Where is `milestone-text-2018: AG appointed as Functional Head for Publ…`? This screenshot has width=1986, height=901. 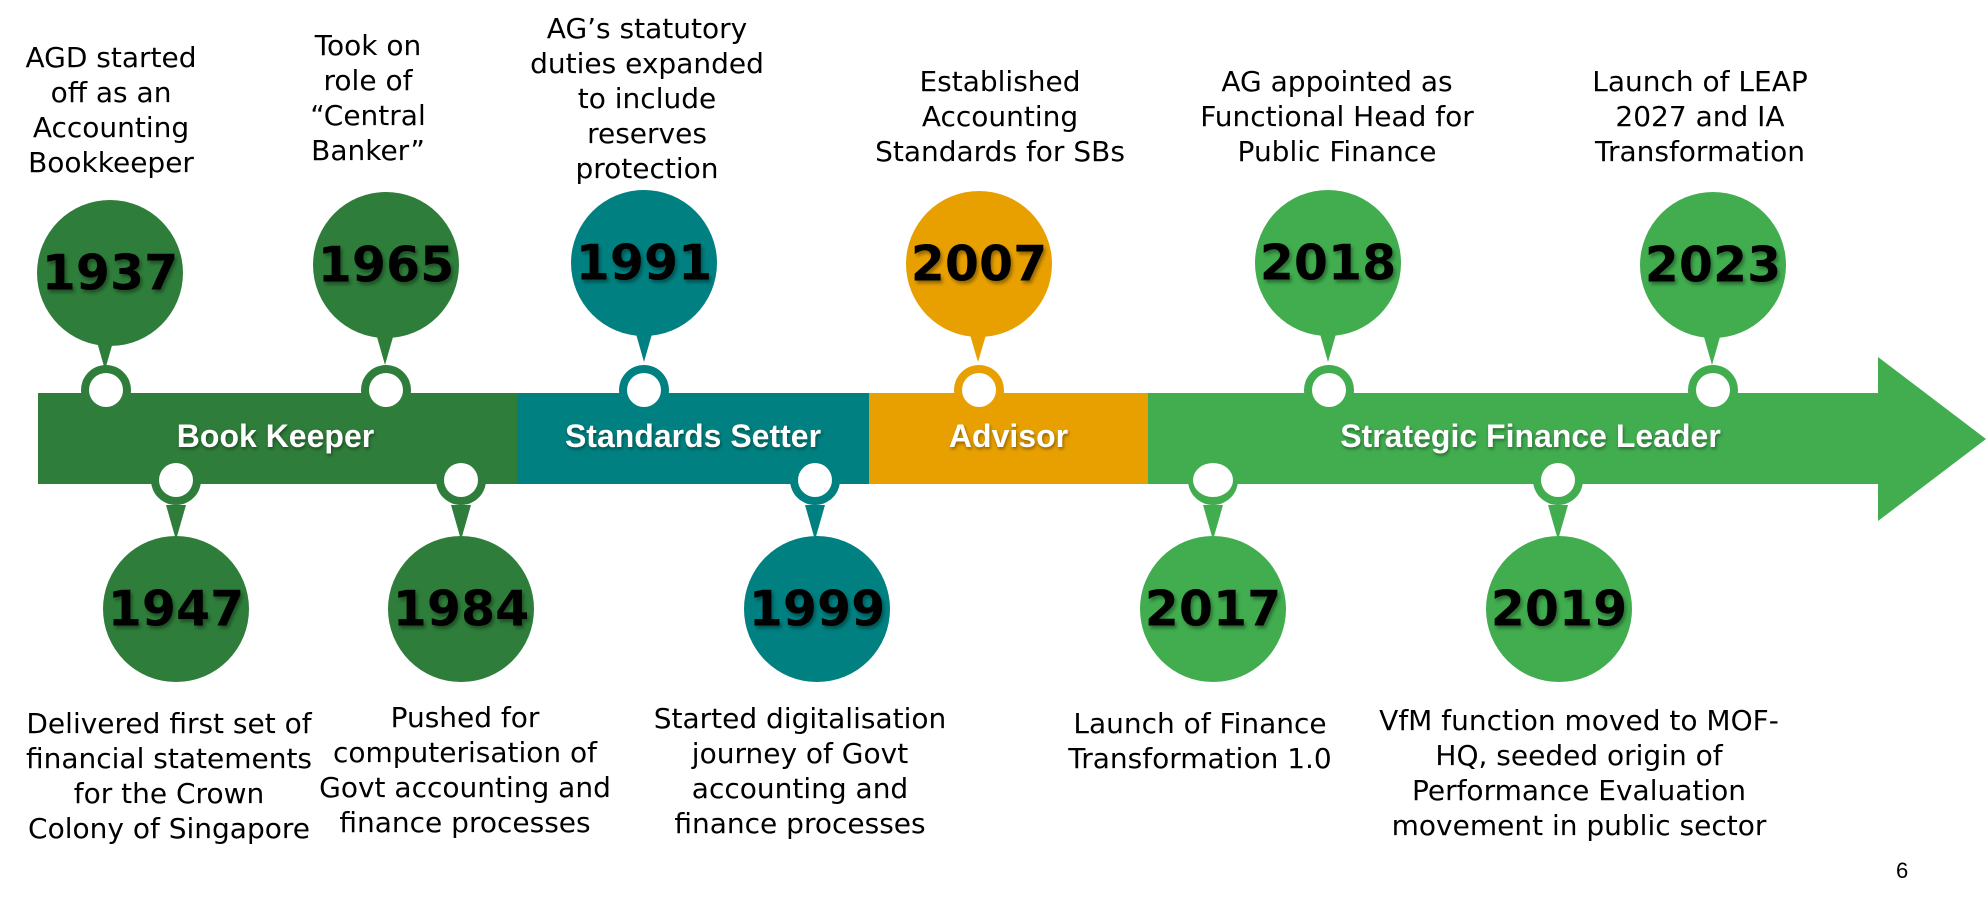
milestone-text-2018: AG appointed as Functional Head for Publ… is located at coordinates (1337, 116).